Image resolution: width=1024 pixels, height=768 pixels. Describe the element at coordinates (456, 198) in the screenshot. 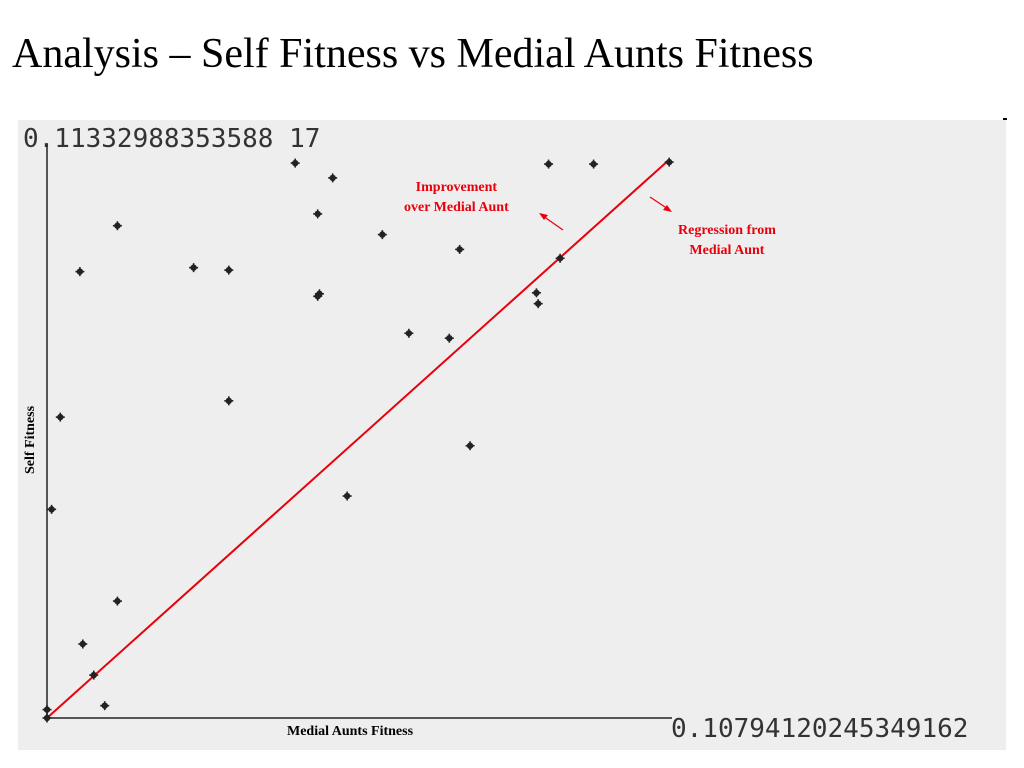

I see `improvement-annotation: Improvement over Medial Aunt` at that location.